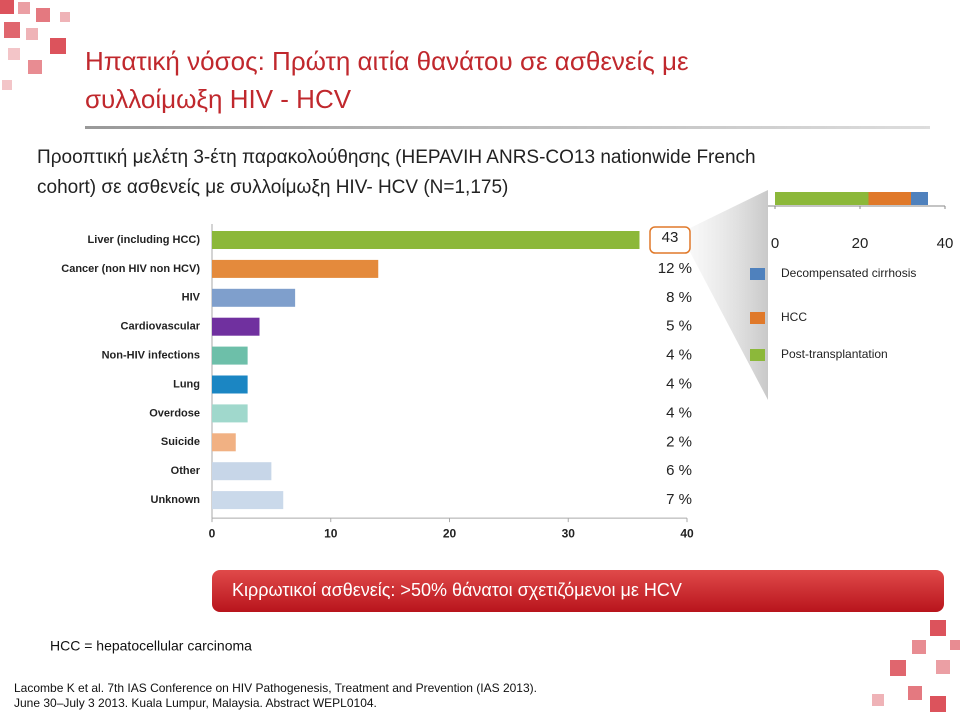  Describe the element at coordinates (176, 500) in the screenshot. I see `category-label: Unknown` at that location.